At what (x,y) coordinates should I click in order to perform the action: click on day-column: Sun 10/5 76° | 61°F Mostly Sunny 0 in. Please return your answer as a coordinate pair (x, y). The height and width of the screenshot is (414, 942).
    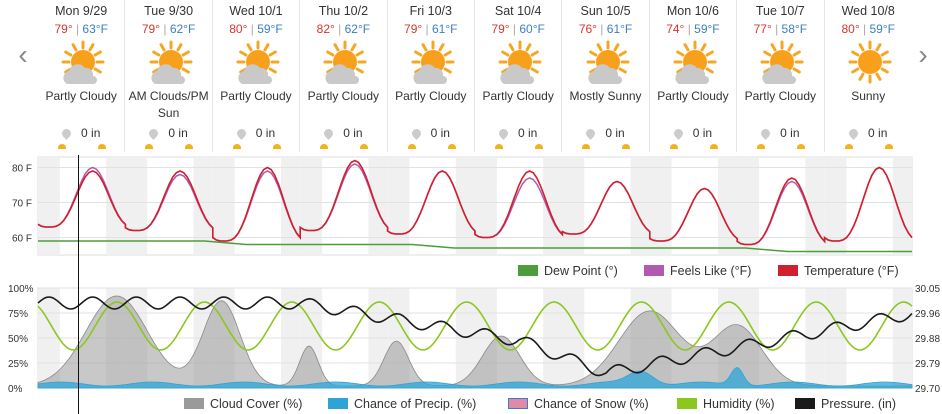
    Looking at the image, I should click on (606, 76).